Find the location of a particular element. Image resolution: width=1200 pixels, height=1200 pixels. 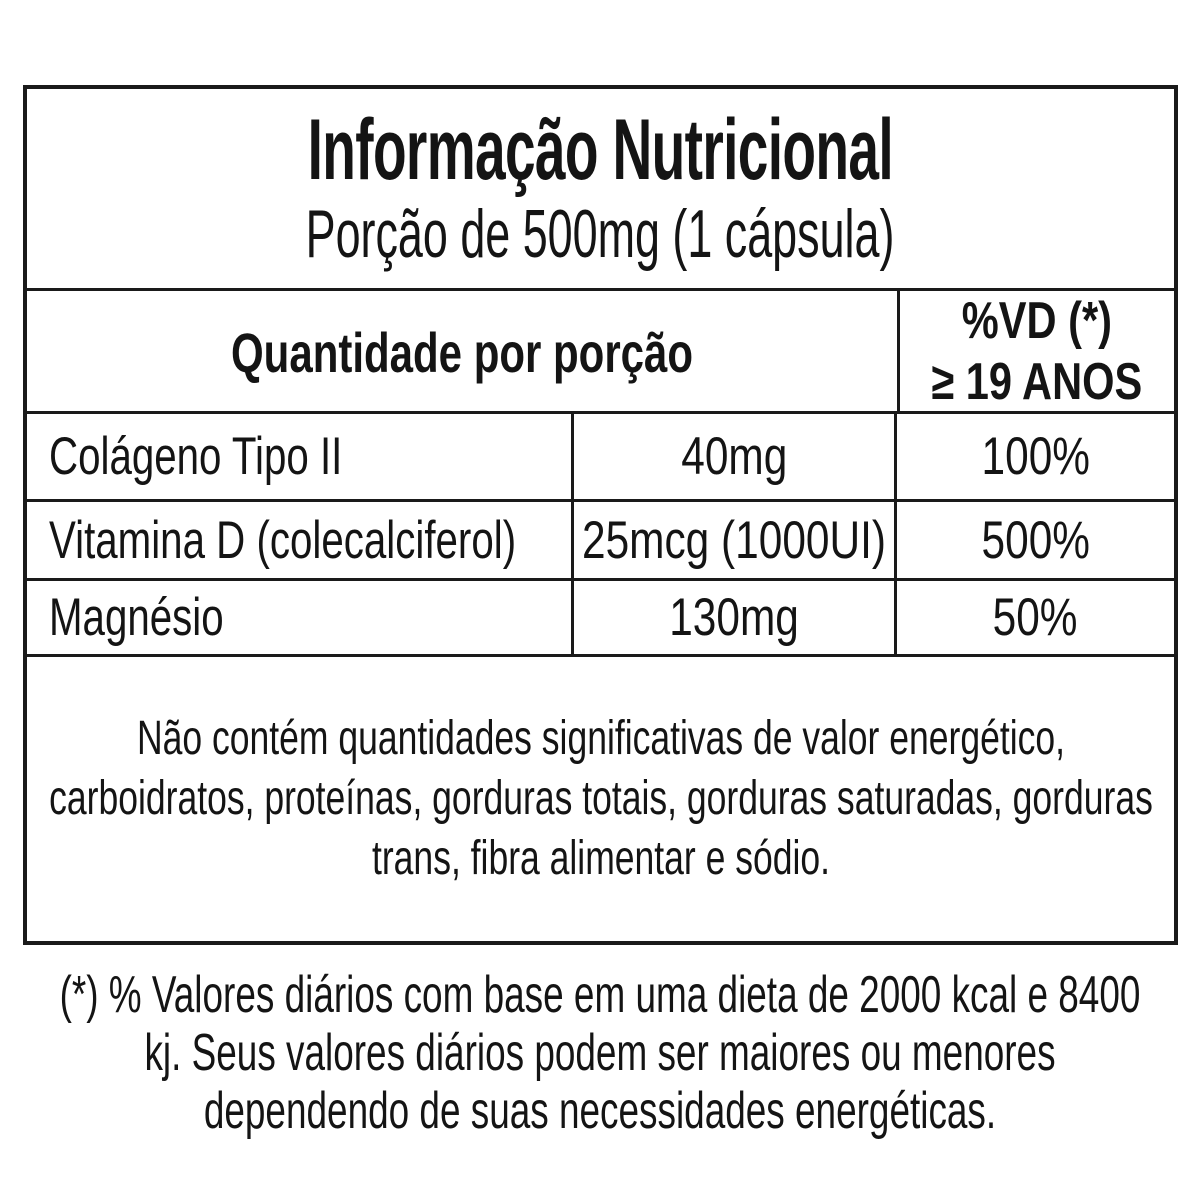

table-row: Colágeno Tipo II 40mg 100% is located at coordinates (600, 455).